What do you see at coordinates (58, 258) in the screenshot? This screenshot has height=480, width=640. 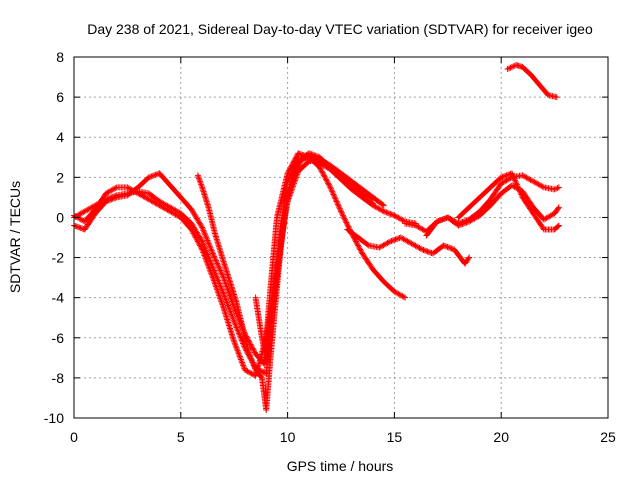 I see `y-tick-label: -2` at bounding box center [58, 258].